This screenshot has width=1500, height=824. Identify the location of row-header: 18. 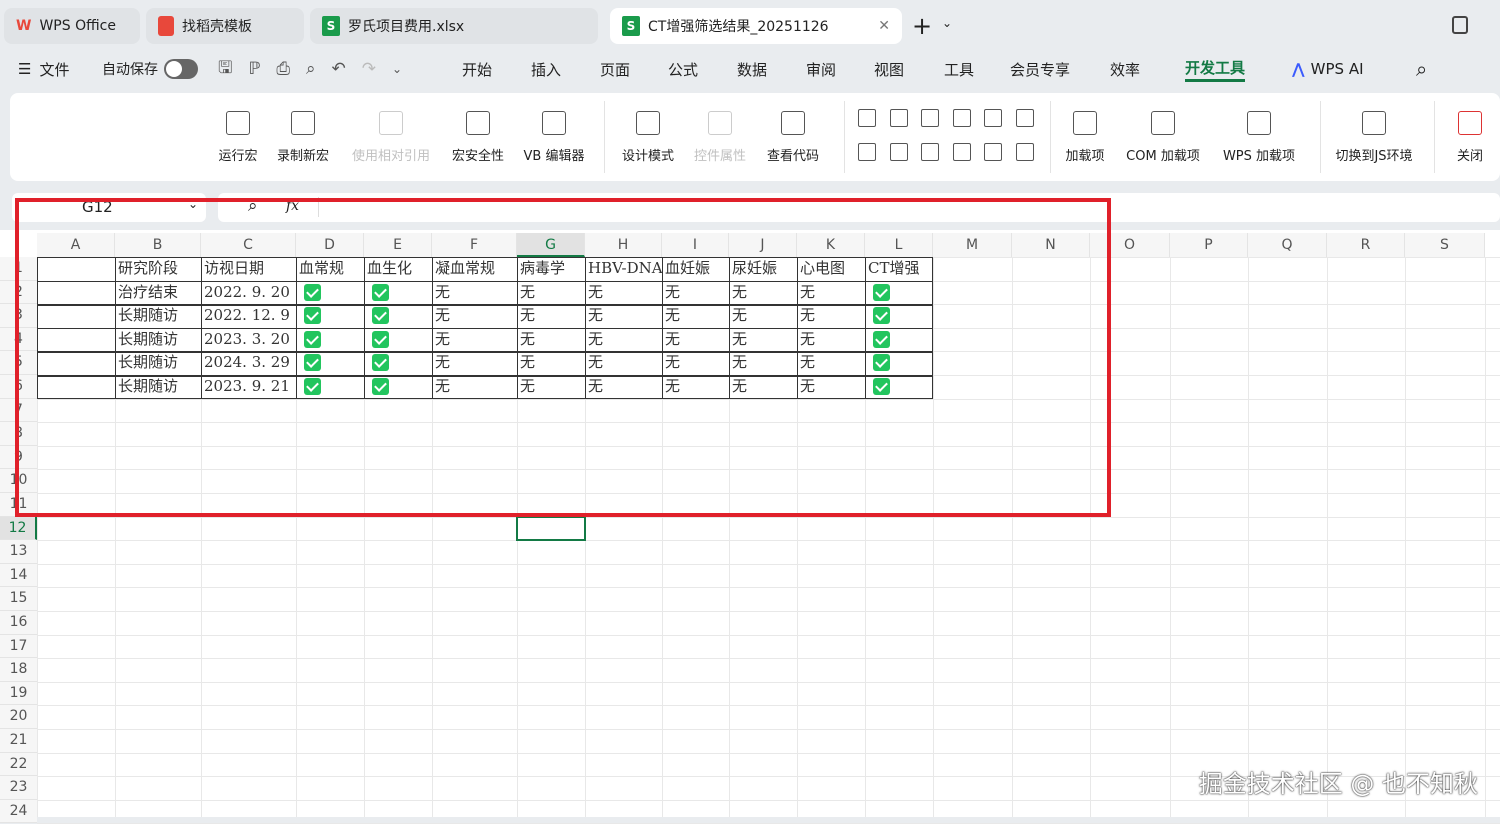
(18, 670).